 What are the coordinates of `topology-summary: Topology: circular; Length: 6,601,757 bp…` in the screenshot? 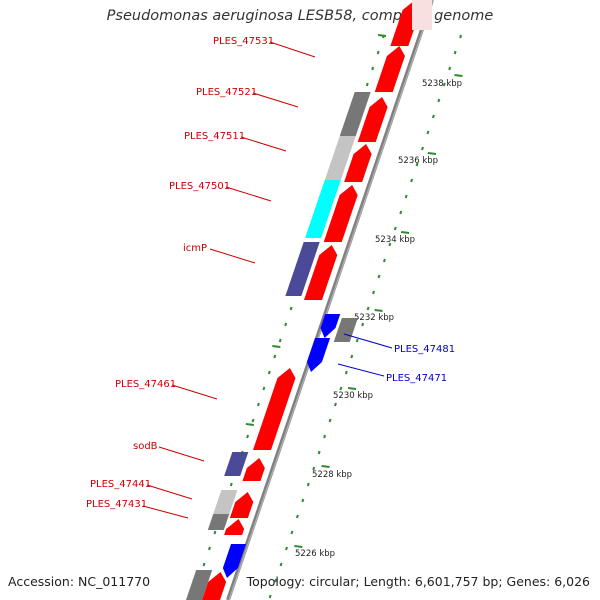 It's located at (418, 581).